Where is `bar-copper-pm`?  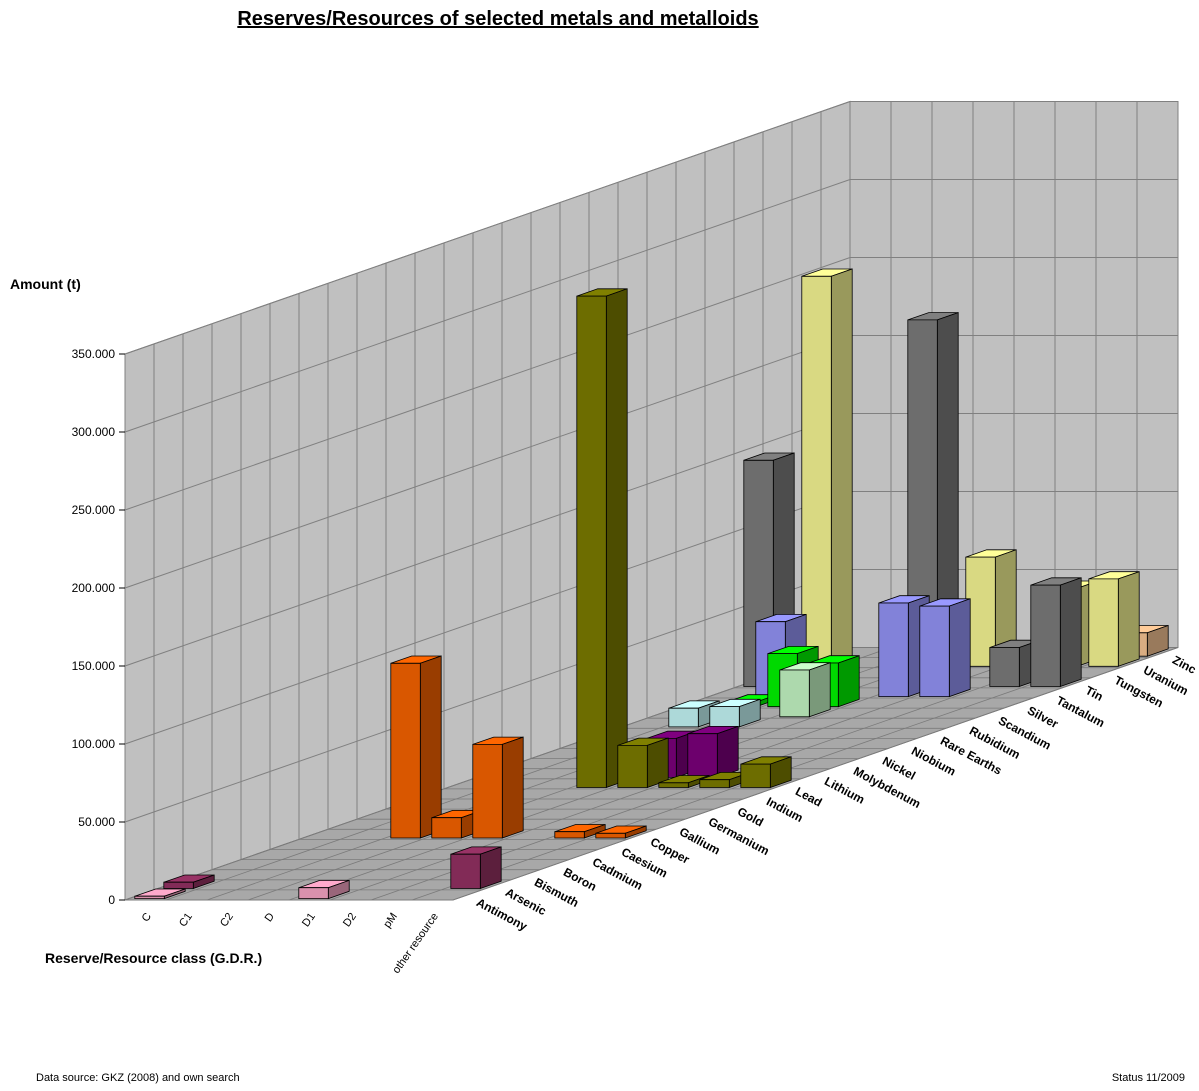 bar-copper-pm is located at coordinates (580, 831).